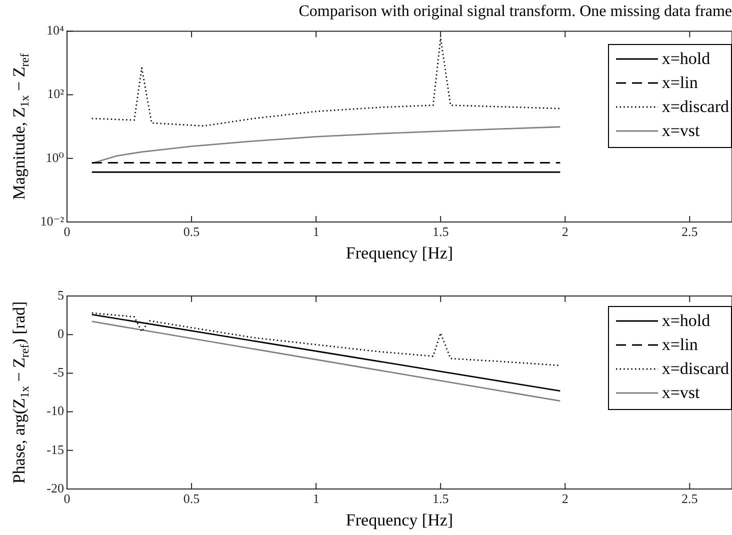  I want to click on y-tick-label: -15, so click(55, 449).